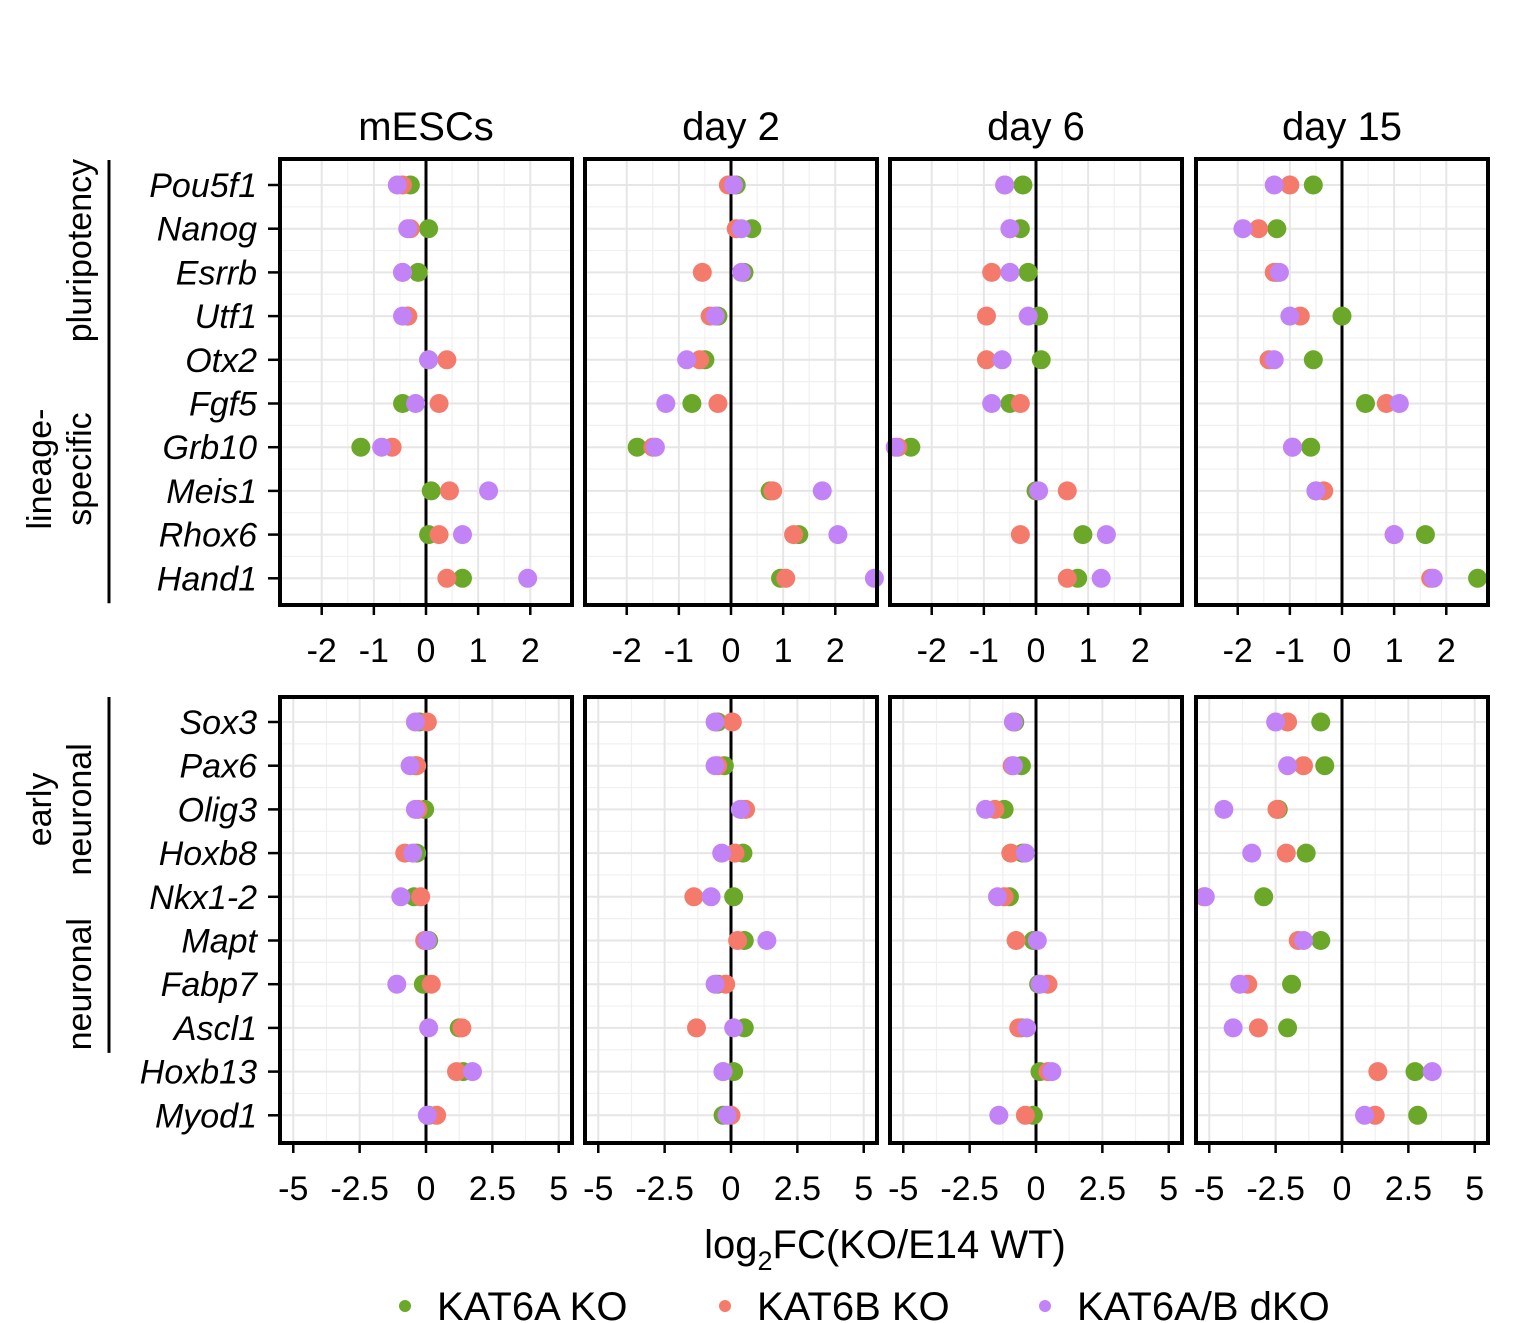  I want to click on legend: KAT6A KO KAT6B KO KAT6A/B dKO, so click(864, 1304).